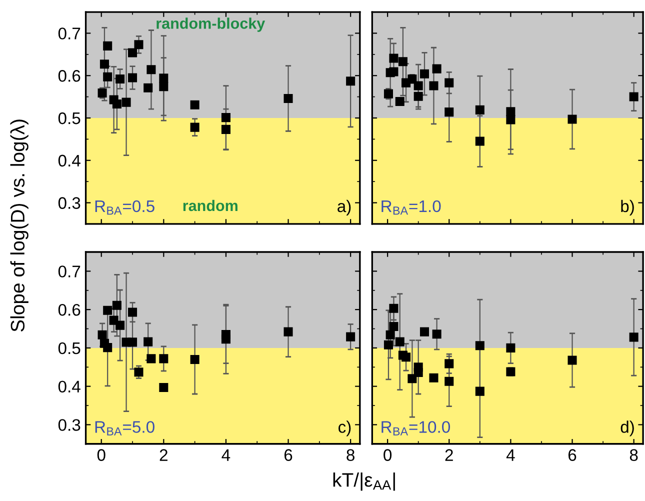  I want to click on annotation: R$_{BA}$=10.0, so click(416, 428).